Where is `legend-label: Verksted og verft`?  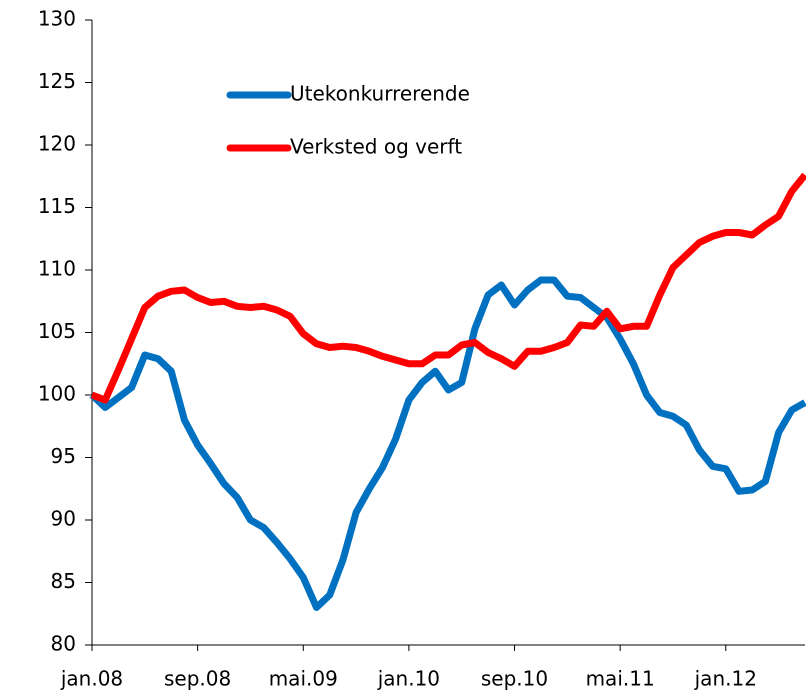 legend-label: Verksted og verft is located at coordinates (376, 147).